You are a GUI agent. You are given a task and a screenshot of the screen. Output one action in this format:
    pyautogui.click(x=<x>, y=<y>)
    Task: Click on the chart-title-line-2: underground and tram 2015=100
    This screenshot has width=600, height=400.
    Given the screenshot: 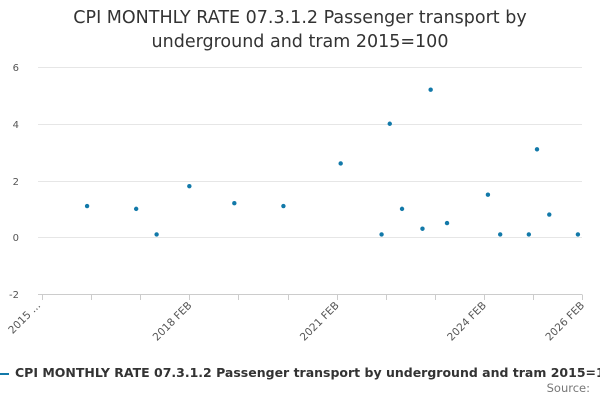 What is the action you would take?
    pyautogui.click(x=300, y=42)
    